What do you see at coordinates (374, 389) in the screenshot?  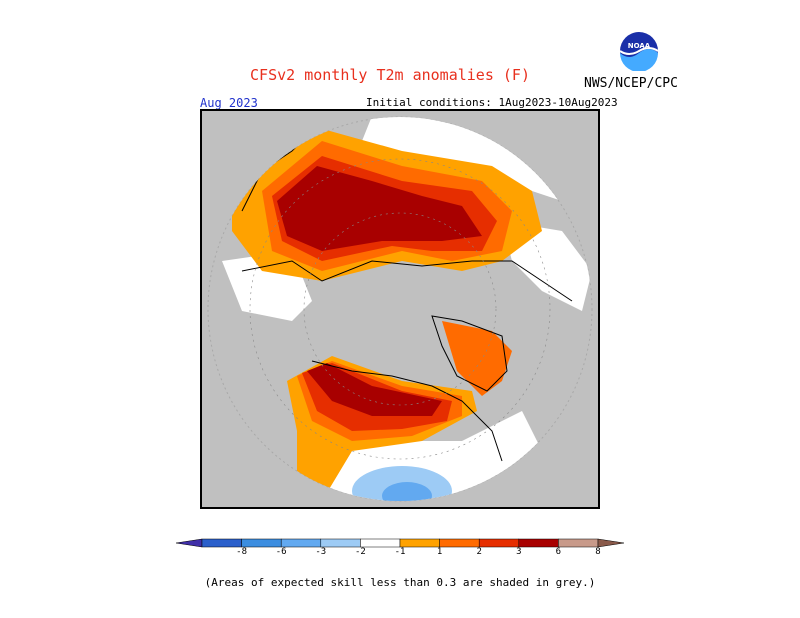 I see `warm-6-america` at bounding box center [374, 389].